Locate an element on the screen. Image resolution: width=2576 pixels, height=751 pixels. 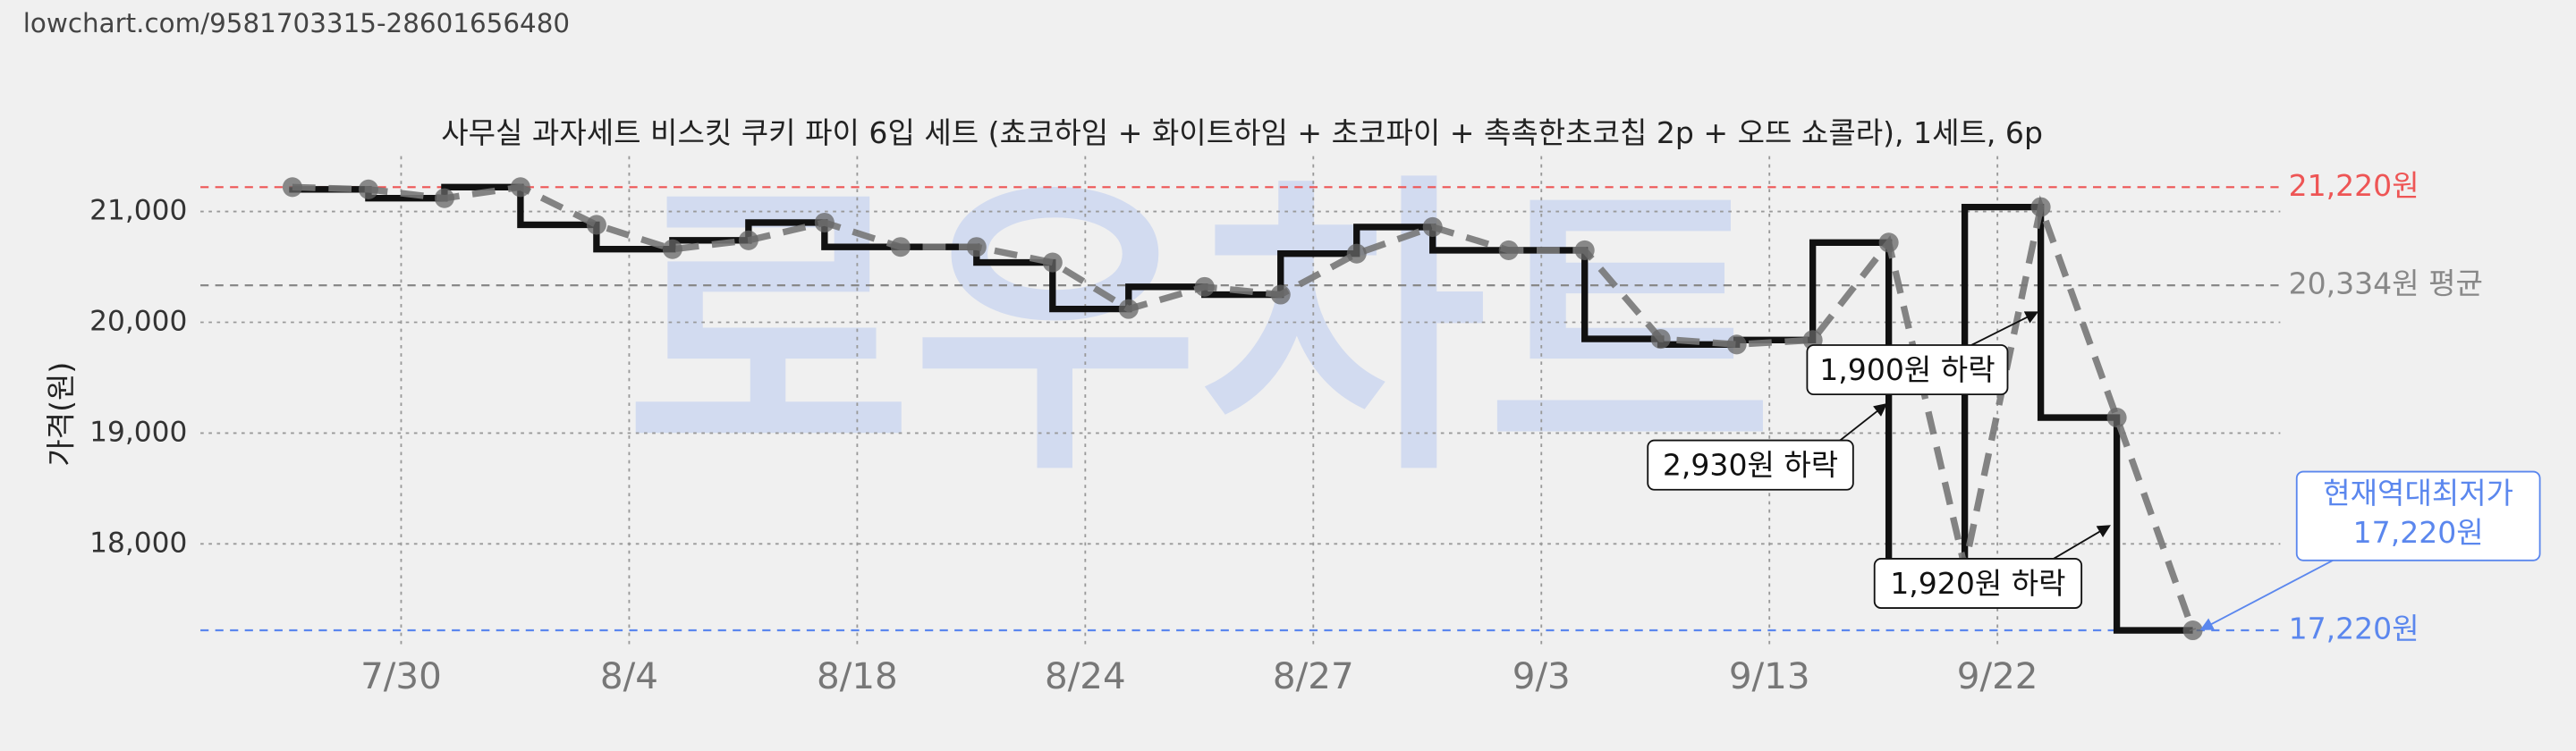
annotation-text: 1,920원 하락 is located at coordinates (1977, 583).